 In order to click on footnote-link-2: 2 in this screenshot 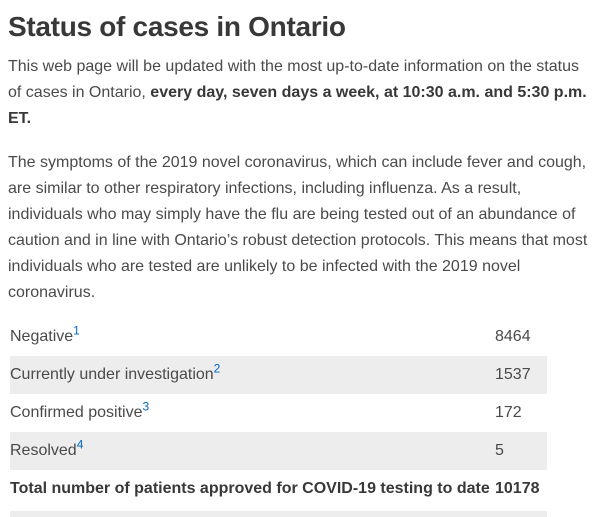, I will do `click(217, 368)`.